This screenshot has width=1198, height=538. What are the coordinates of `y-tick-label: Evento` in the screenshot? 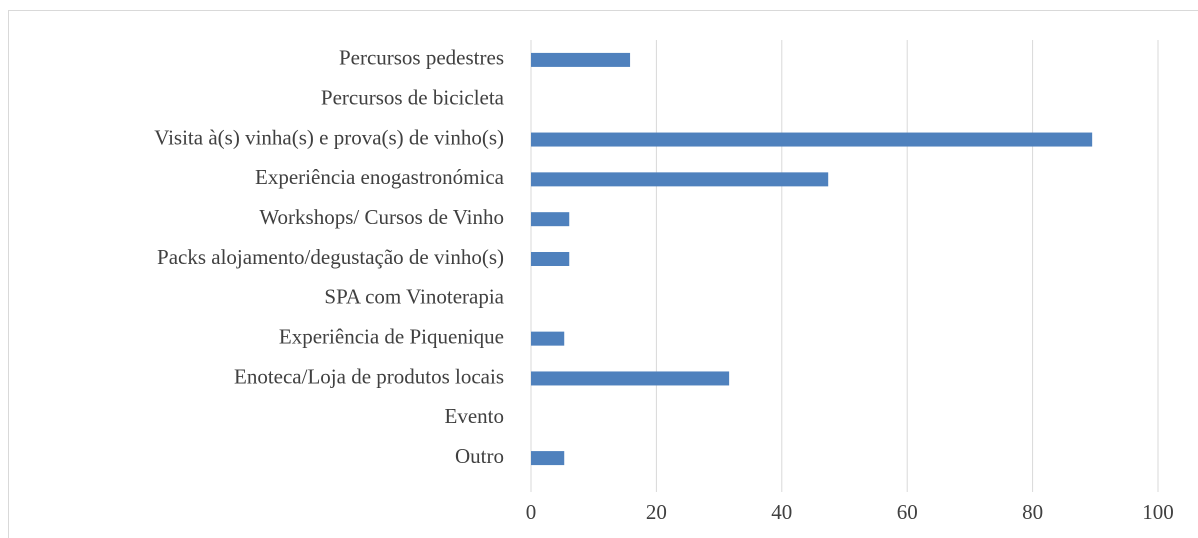 It's located at (474, 416).